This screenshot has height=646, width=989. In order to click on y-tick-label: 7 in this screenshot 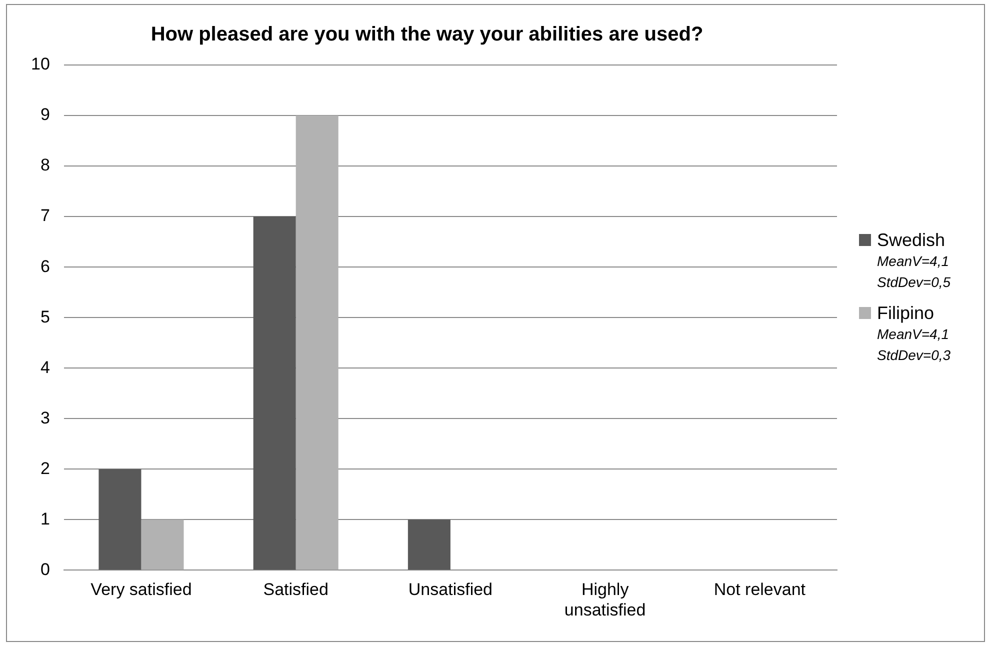, I will do `click(45, 216)`.